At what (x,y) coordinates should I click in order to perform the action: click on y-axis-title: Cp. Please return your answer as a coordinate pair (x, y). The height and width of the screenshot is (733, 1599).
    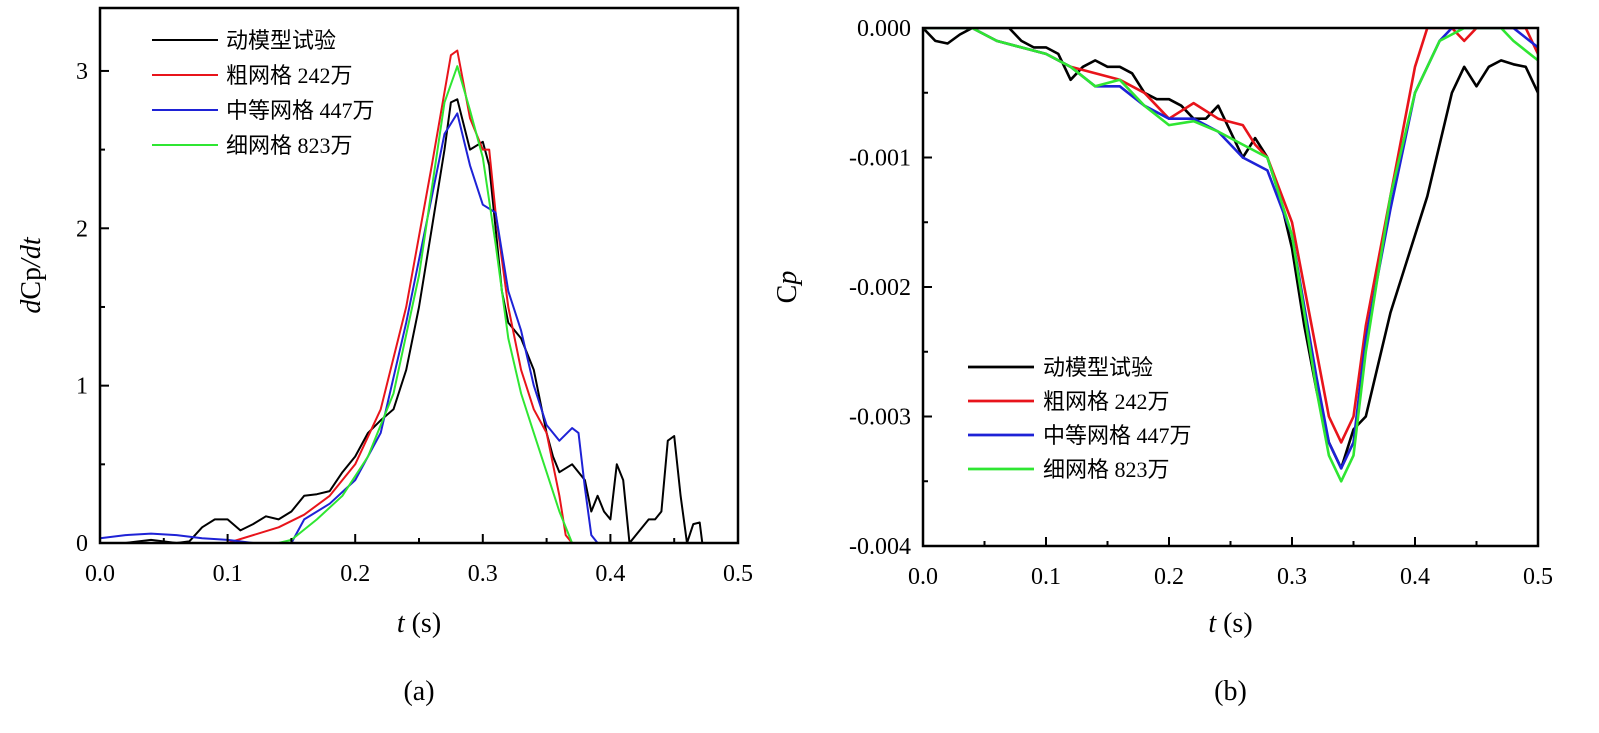
    Looking at the image, I should click on (787, 287).